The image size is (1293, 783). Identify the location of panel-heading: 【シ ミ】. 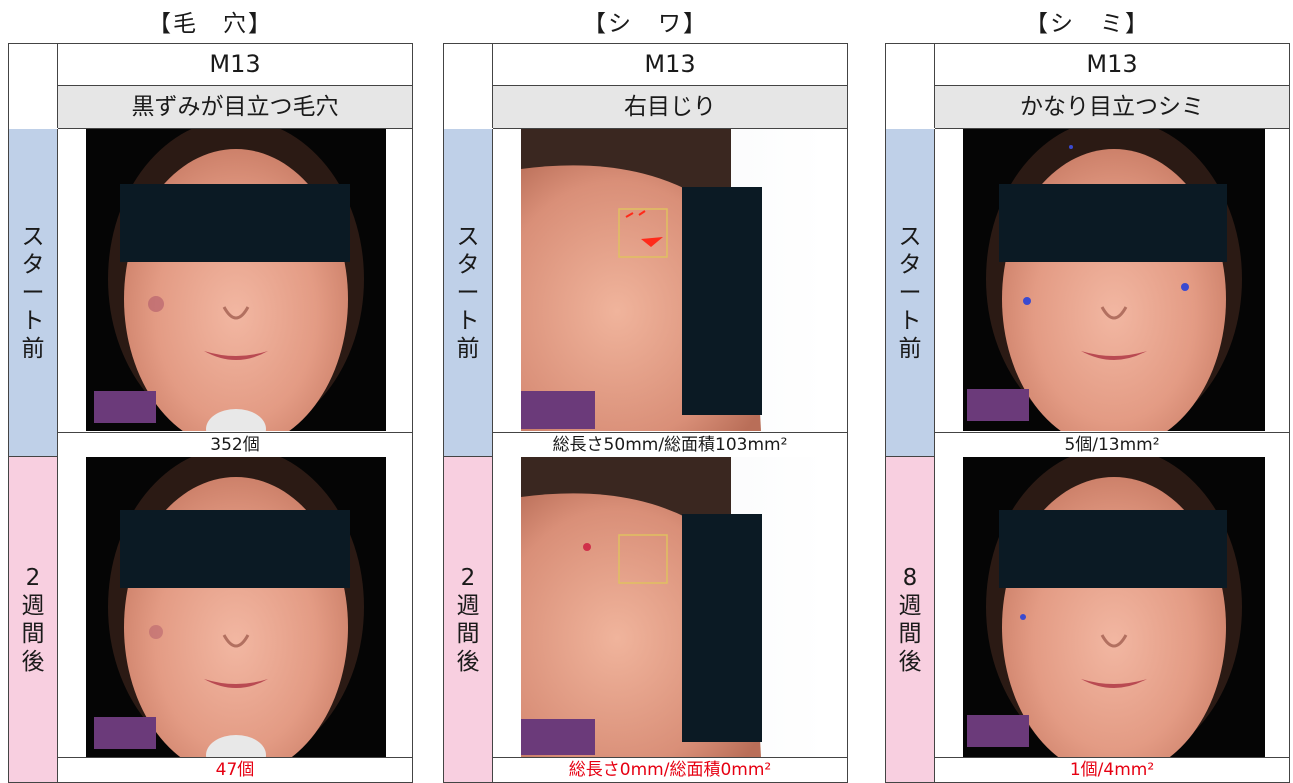
(1087, 24).